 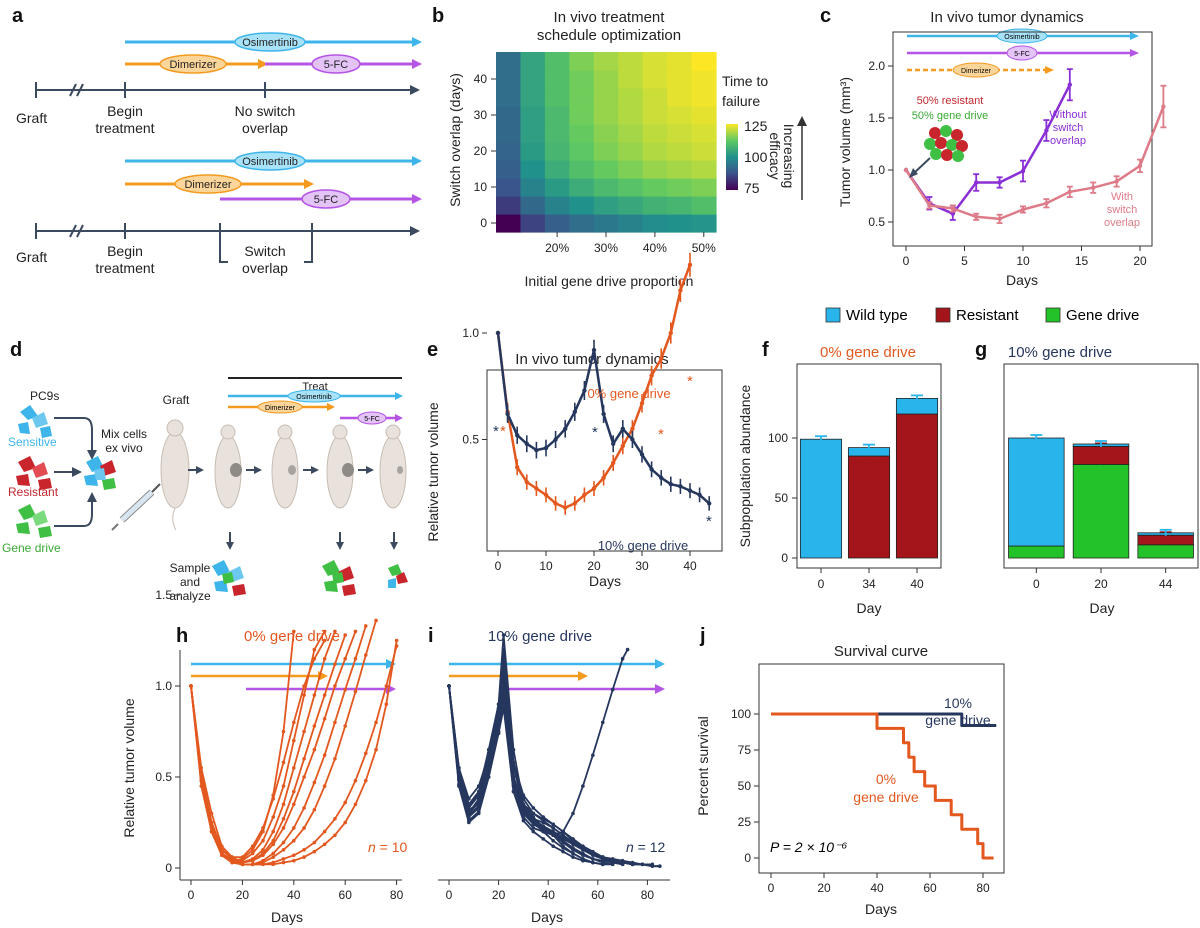 I want to click on legend-swatch-gene-drive, so click(x=1053, y=315).